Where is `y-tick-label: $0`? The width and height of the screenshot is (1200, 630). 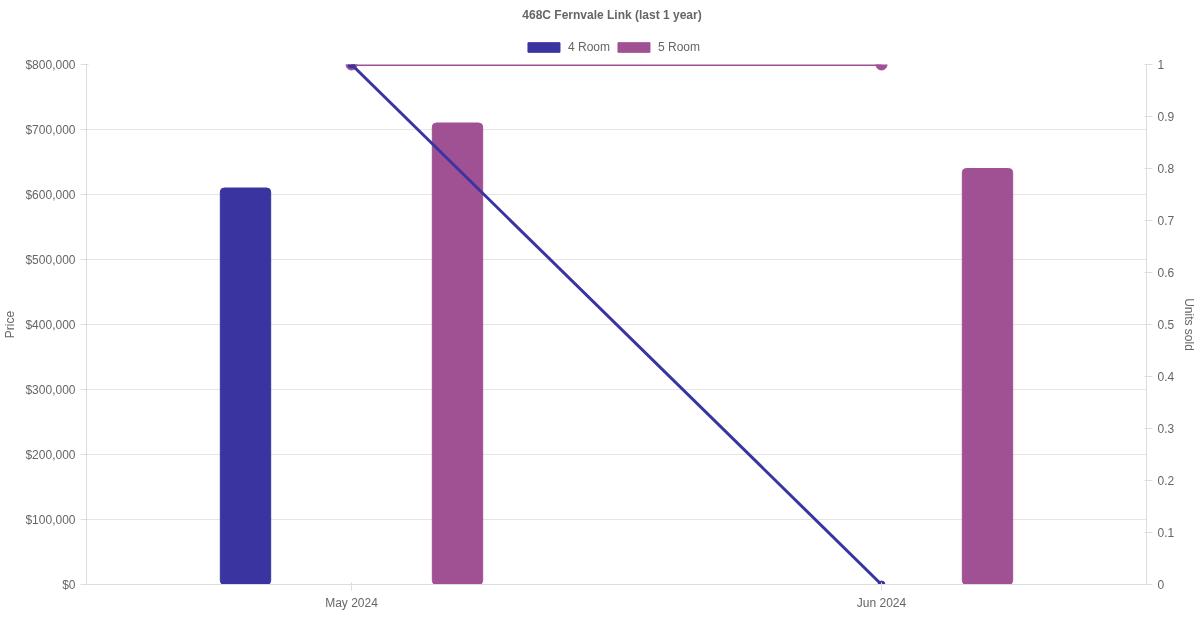
y-tick-label: $0 is located at coordinates (69, 584).